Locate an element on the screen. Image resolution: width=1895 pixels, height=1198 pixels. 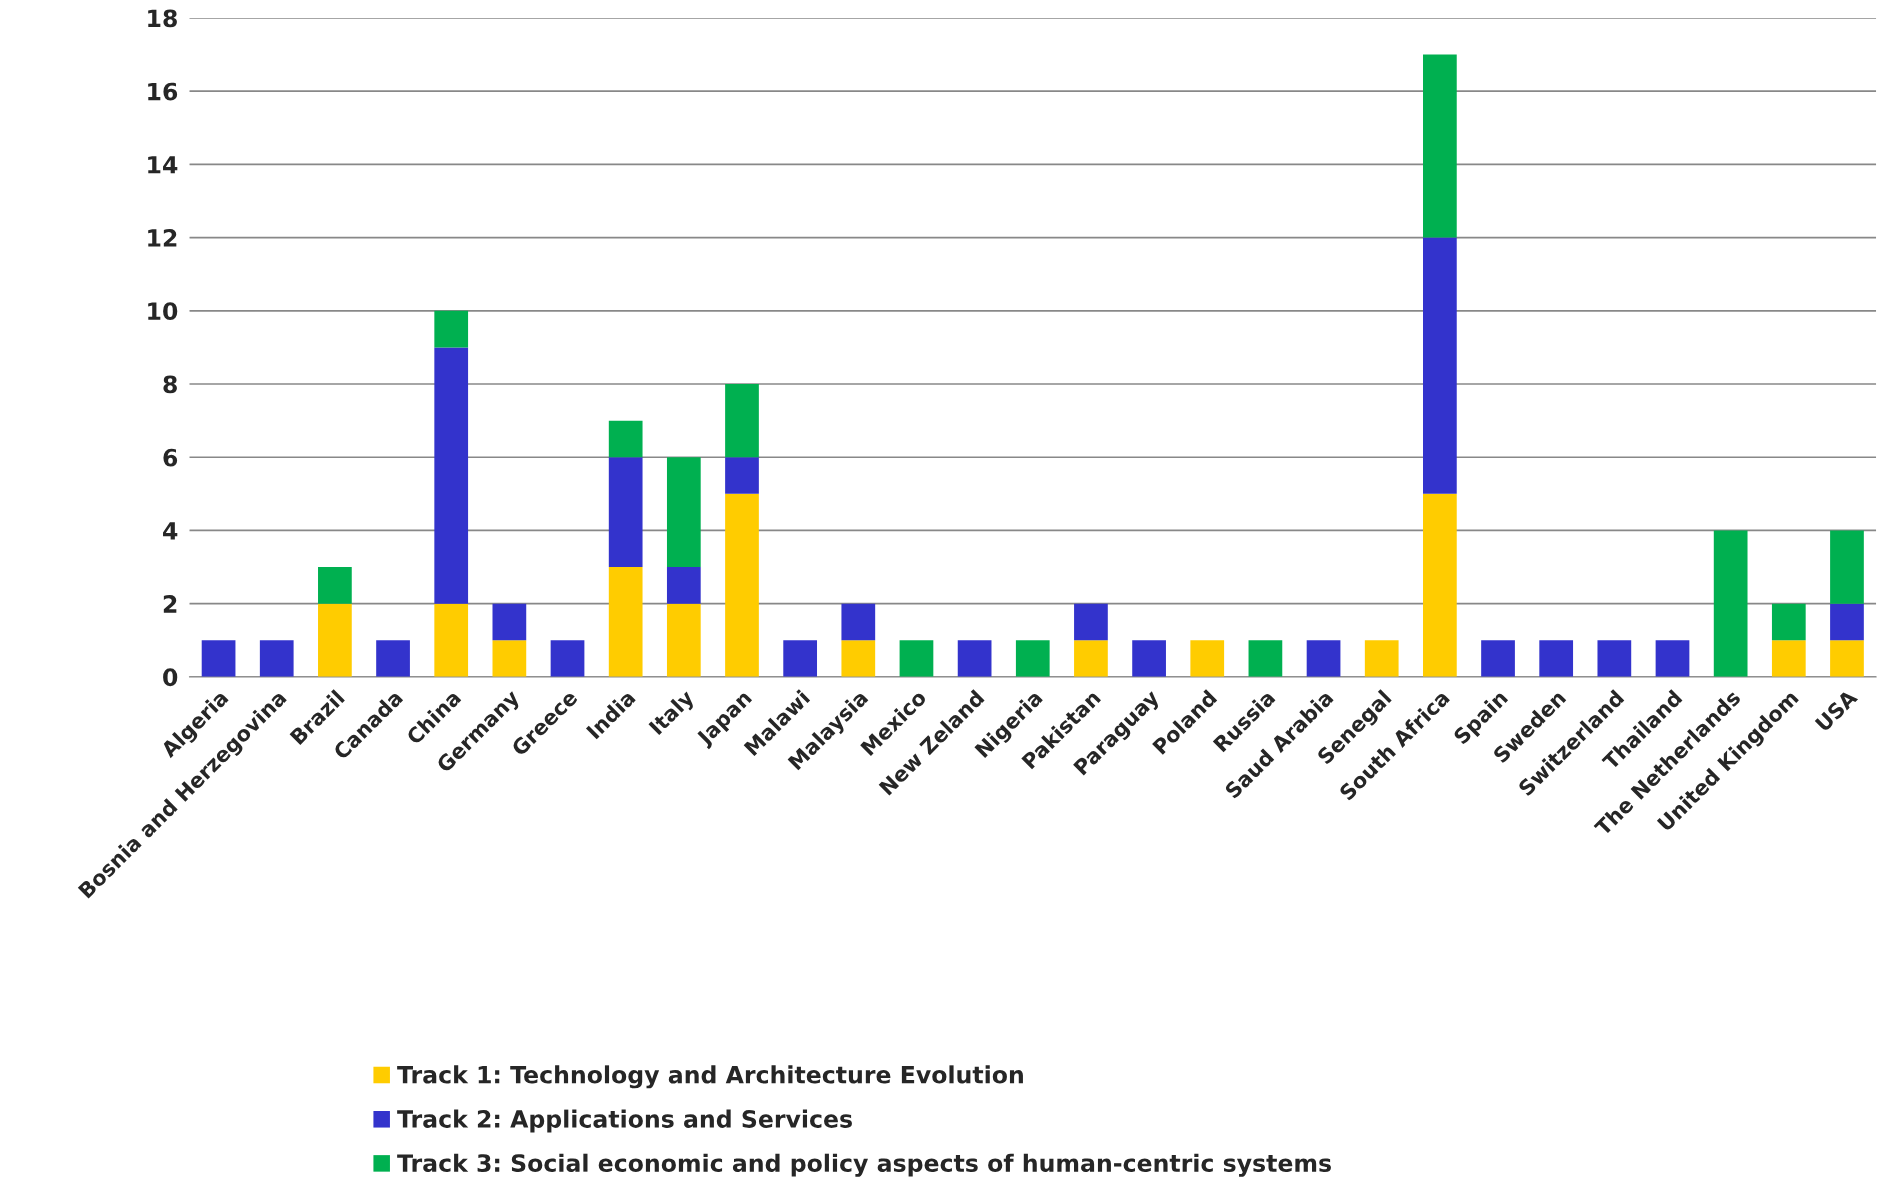
y-tick-label: 14 is located at coordinates (163, 165).